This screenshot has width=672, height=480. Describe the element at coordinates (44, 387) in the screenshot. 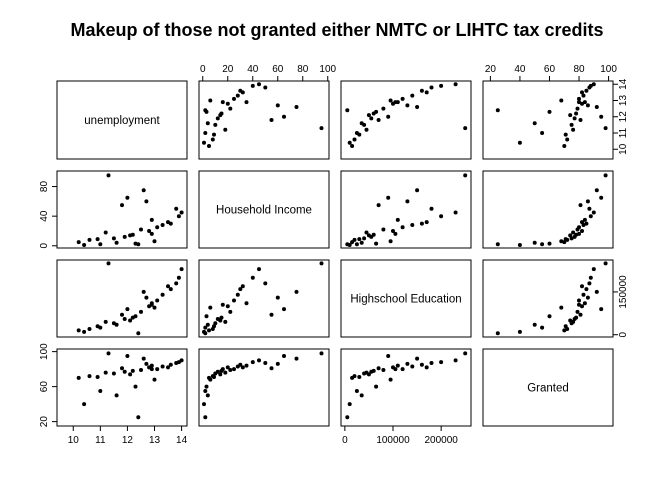

I see `tick-label-left-3-1: 60` at that location.